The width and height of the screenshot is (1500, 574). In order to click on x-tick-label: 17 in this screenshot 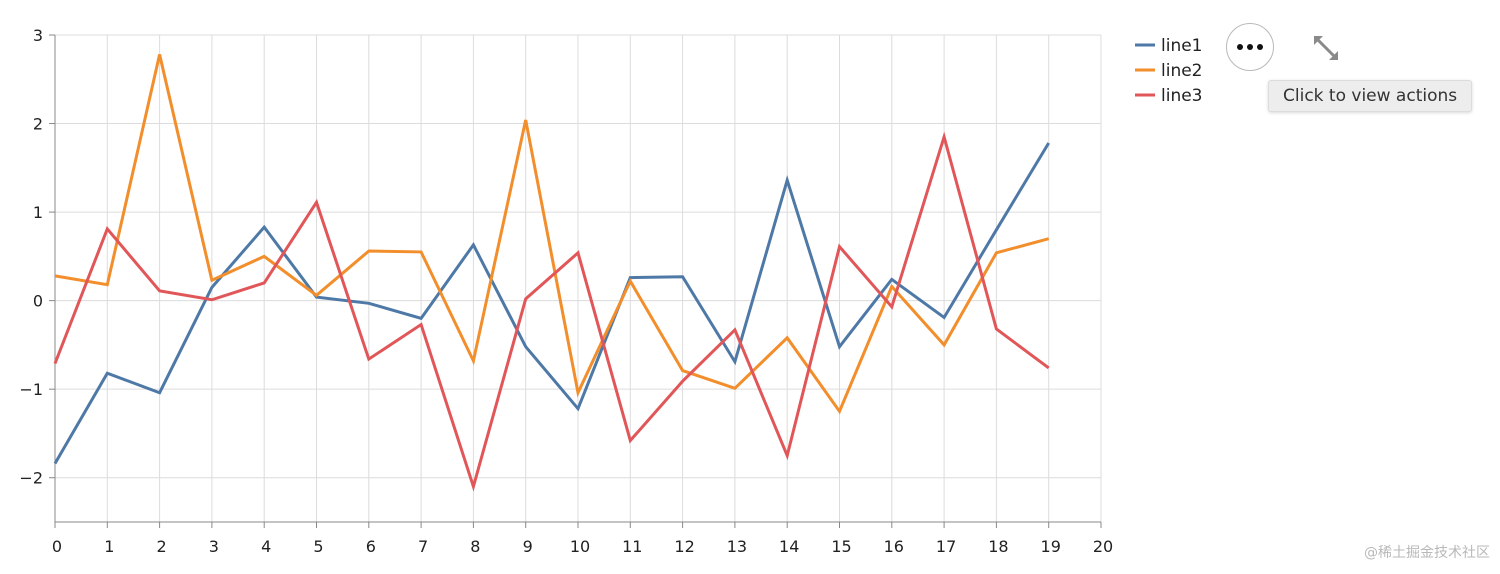, I will do `click(946, 546)`.